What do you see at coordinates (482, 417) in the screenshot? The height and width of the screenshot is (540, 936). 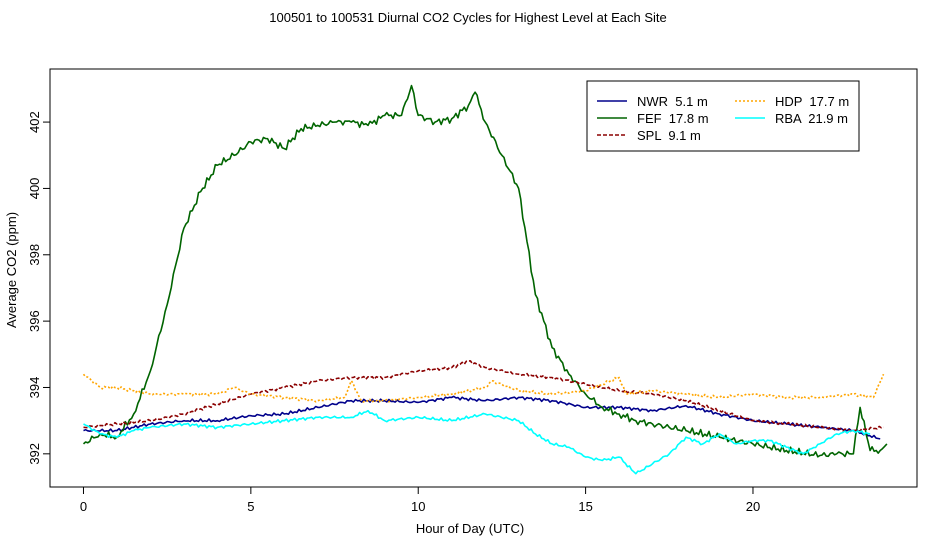 I see `series-line-nwr` at bounding box center [482, 417].